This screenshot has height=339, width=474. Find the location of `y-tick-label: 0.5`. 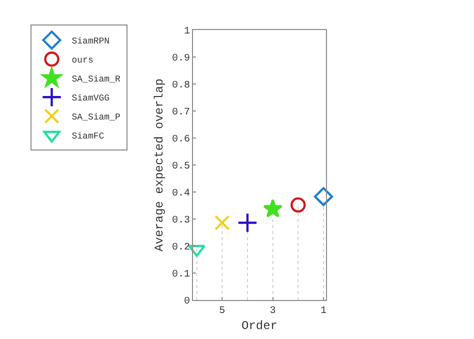

y-tick-label: 0.5 is located at coordinates (181, 167).